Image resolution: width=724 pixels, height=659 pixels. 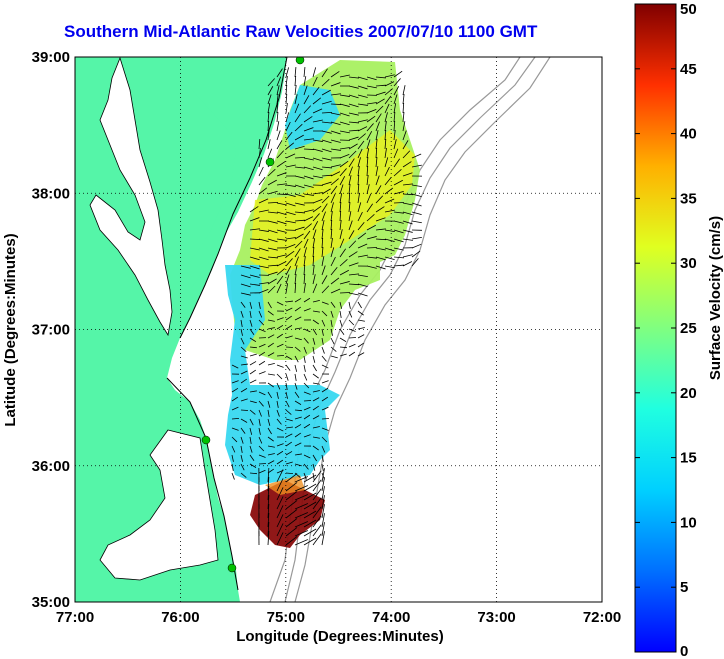 What do you see at coordinates (282, 375) in the screenshot?
I see `velocity-field-south` at bounding box center [282, 375].